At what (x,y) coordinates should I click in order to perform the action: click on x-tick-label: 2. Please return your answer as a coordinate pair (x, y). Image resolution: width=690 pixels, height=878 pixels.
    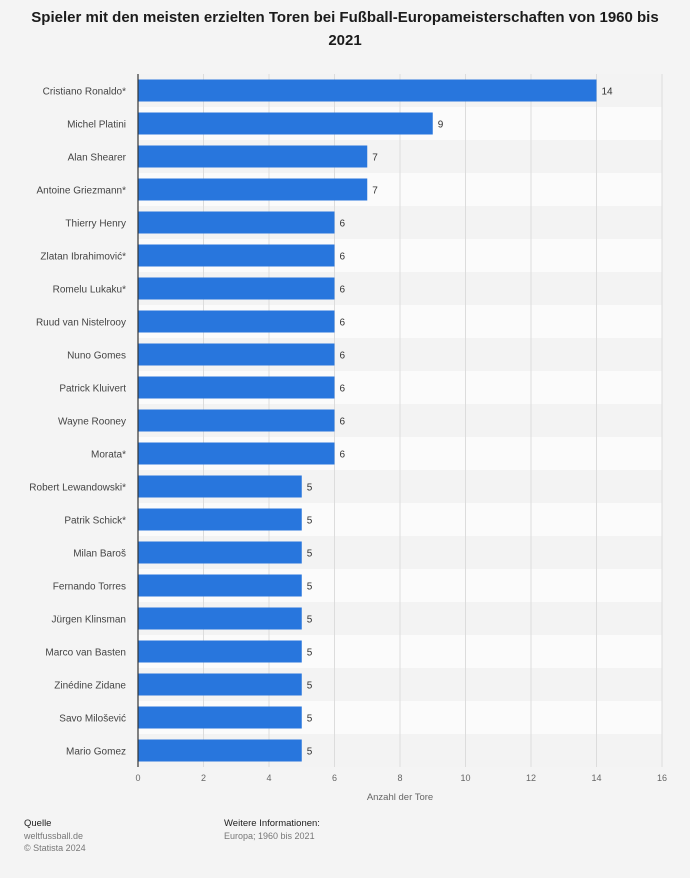
    Looking at the image, I should click on (203, 778).